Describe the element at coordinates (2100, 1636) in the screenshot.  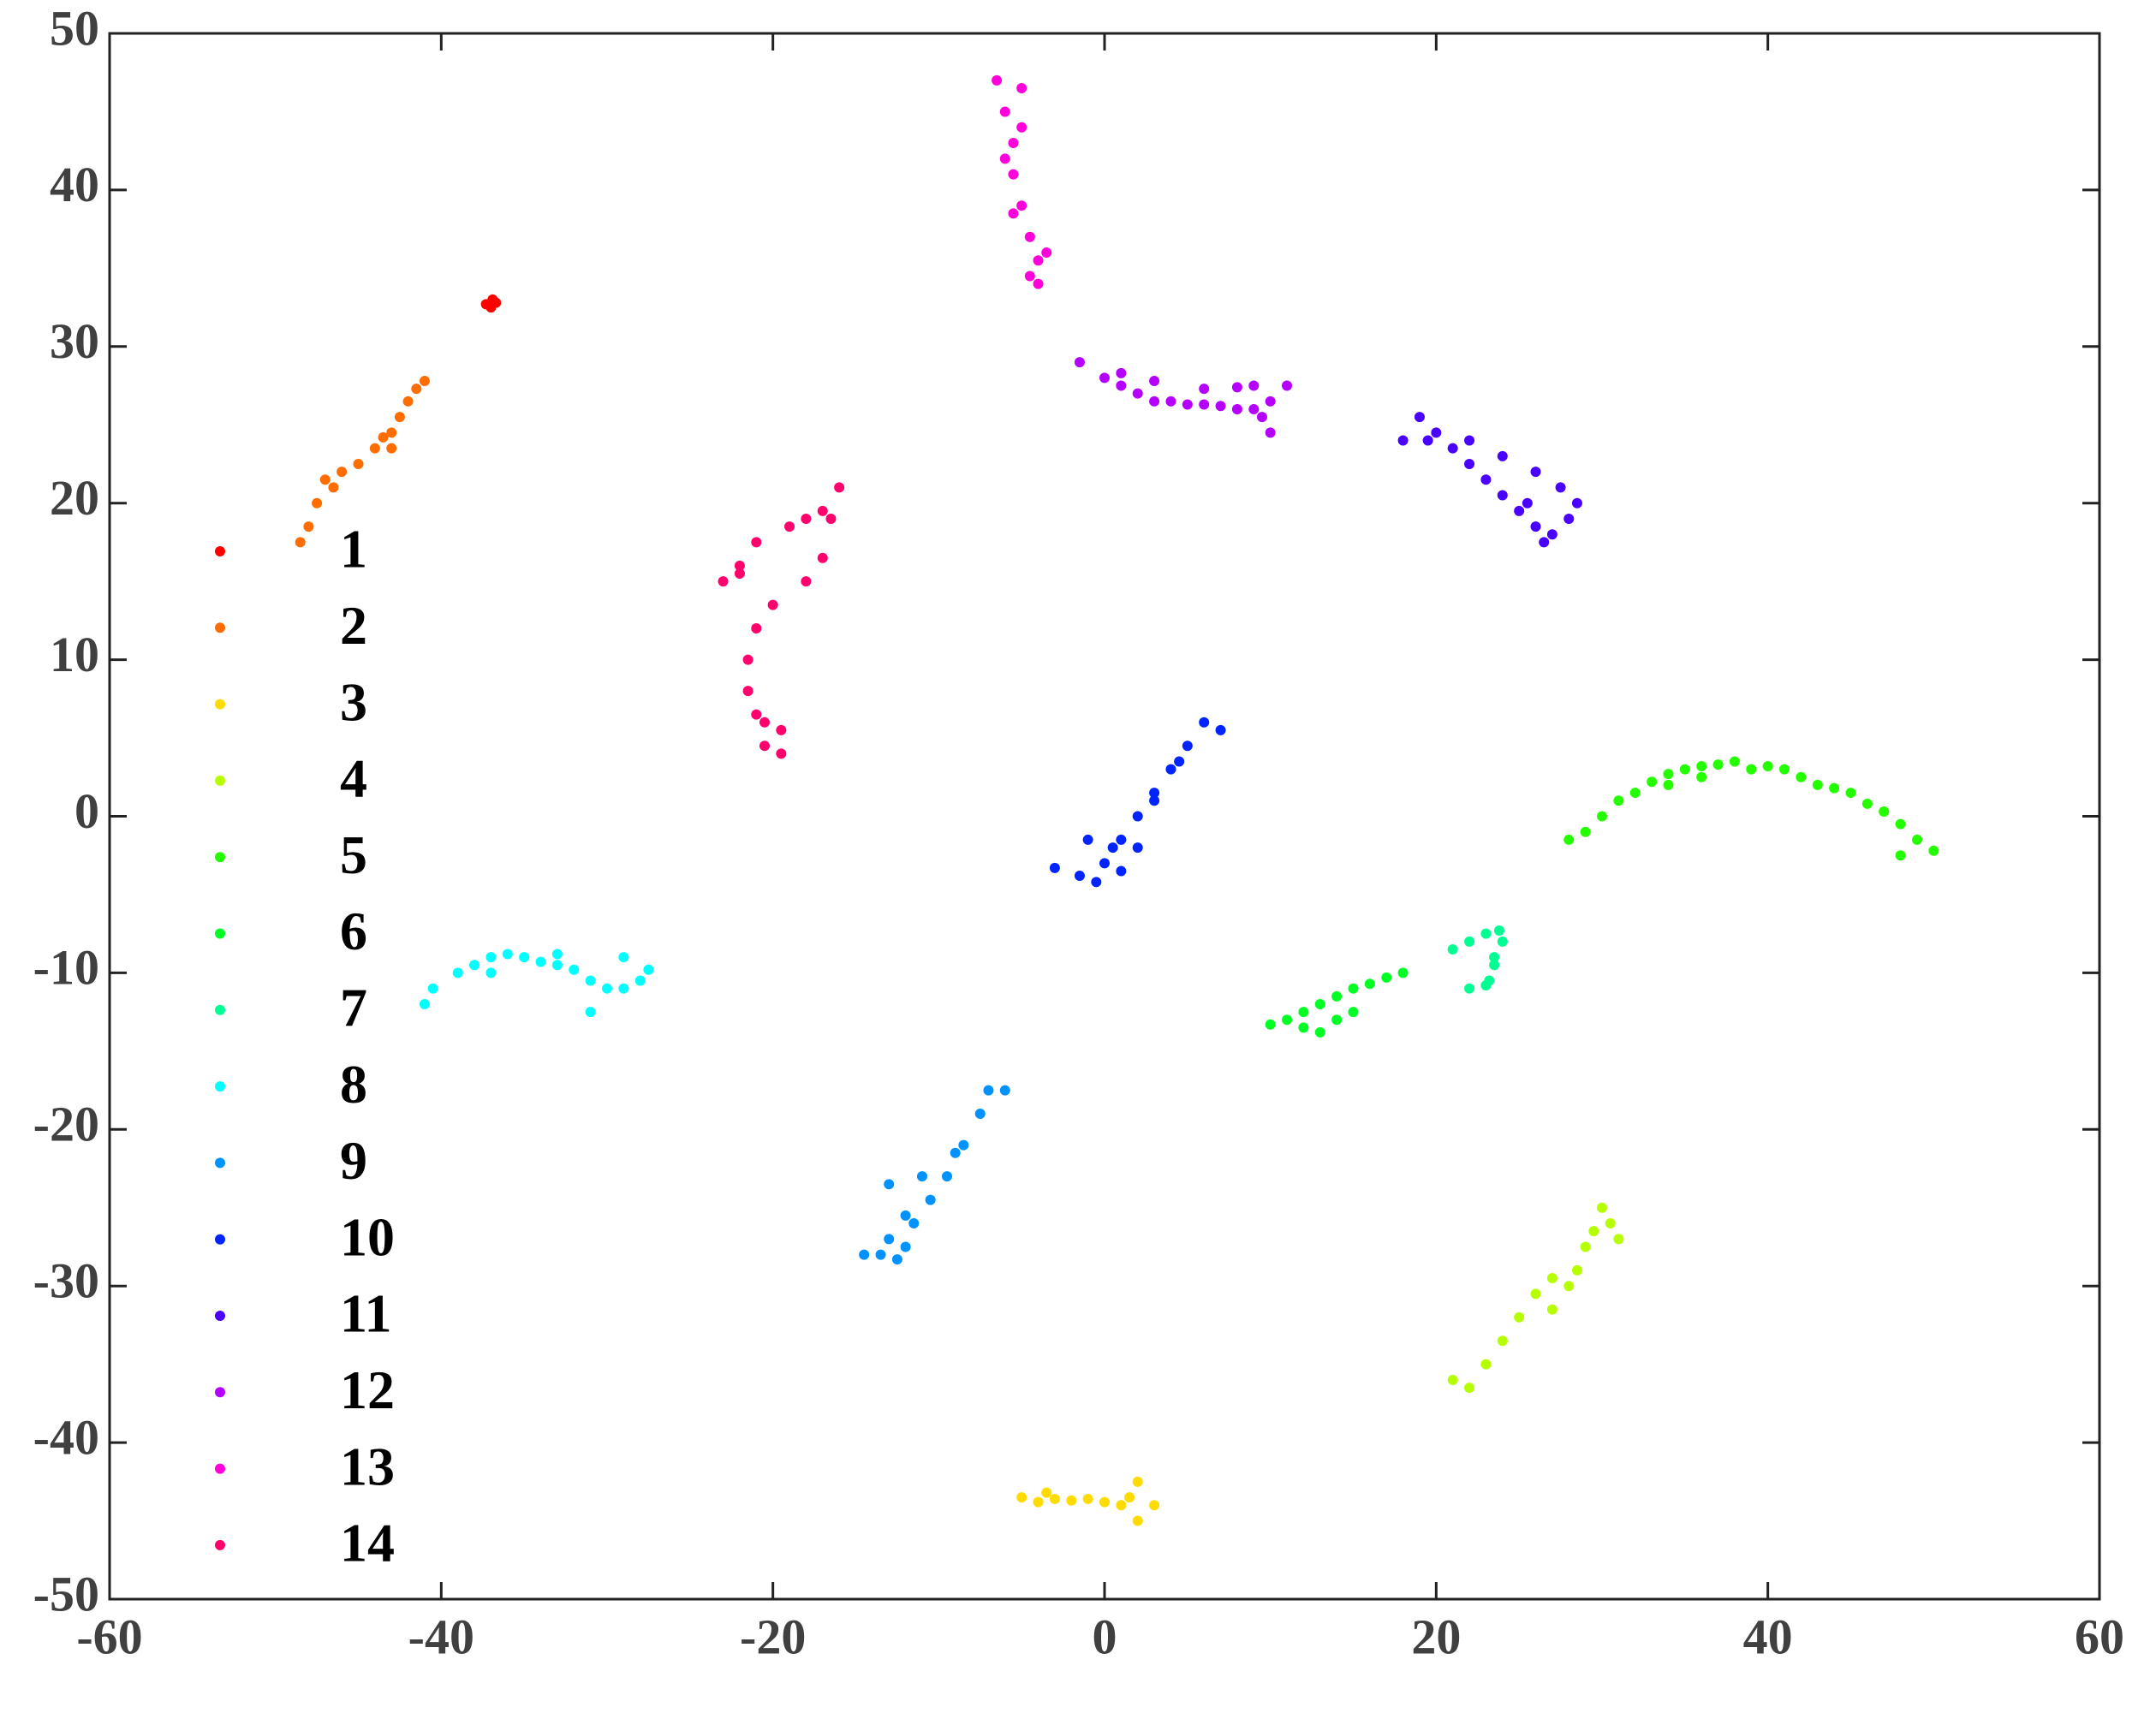
I see `x-tick-label: 60` at that location.